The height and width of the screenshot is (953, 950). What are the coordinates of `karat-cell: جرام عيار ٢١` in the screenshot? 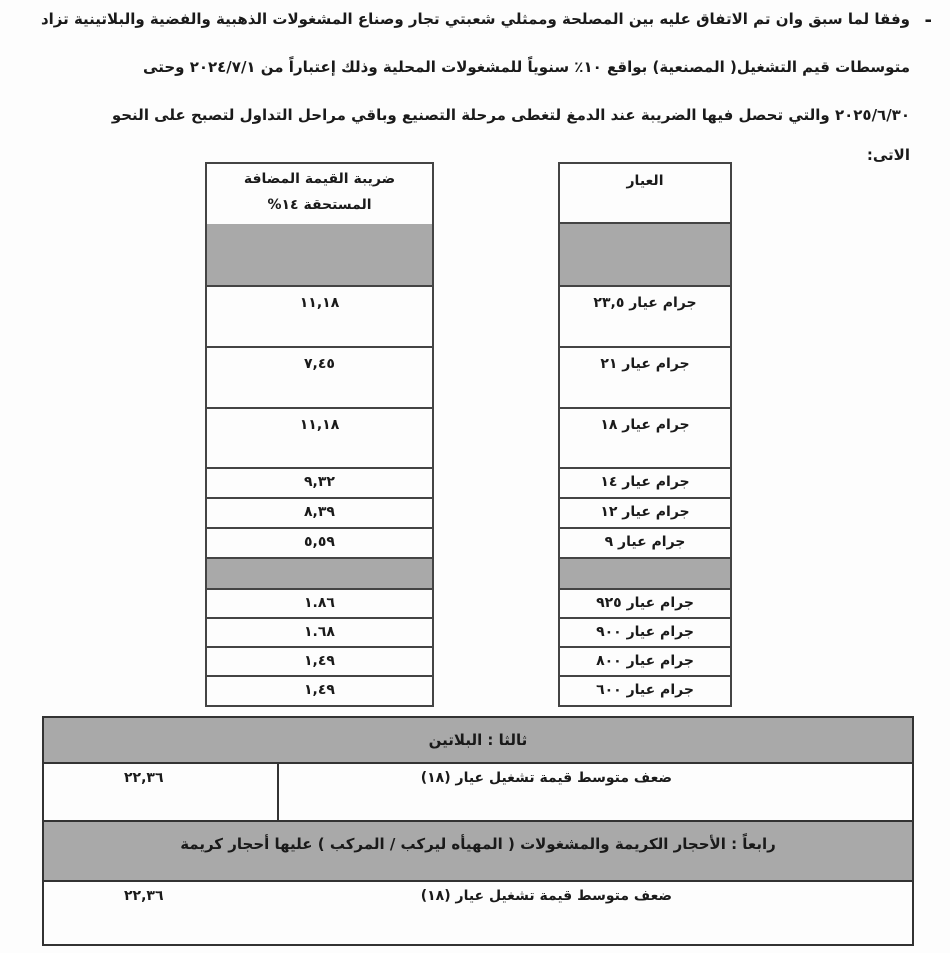 It's located at (645, 378).